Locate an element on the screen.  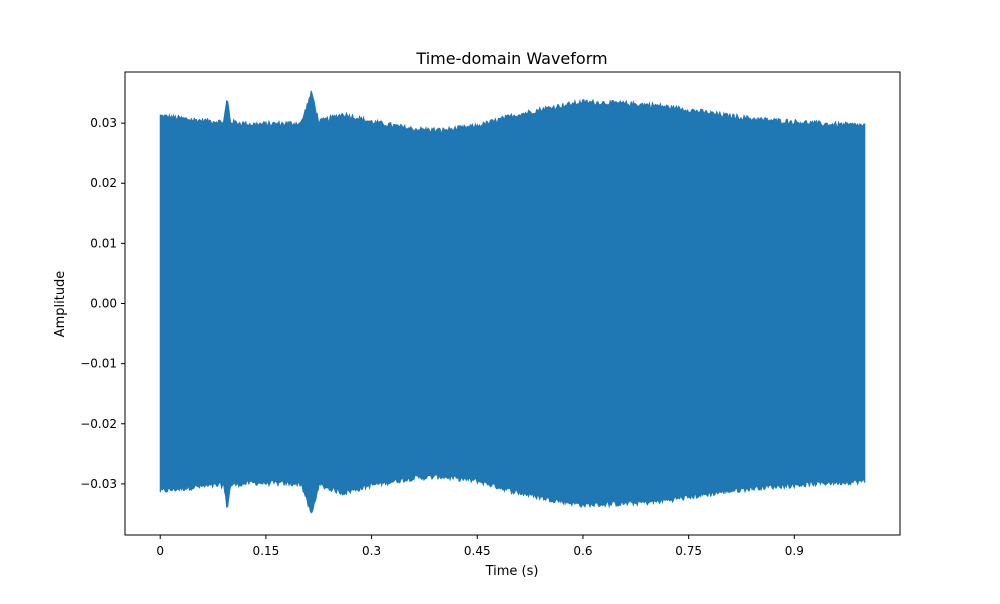
x-tick-label: 0.6 is located at coordinates (582, 551).